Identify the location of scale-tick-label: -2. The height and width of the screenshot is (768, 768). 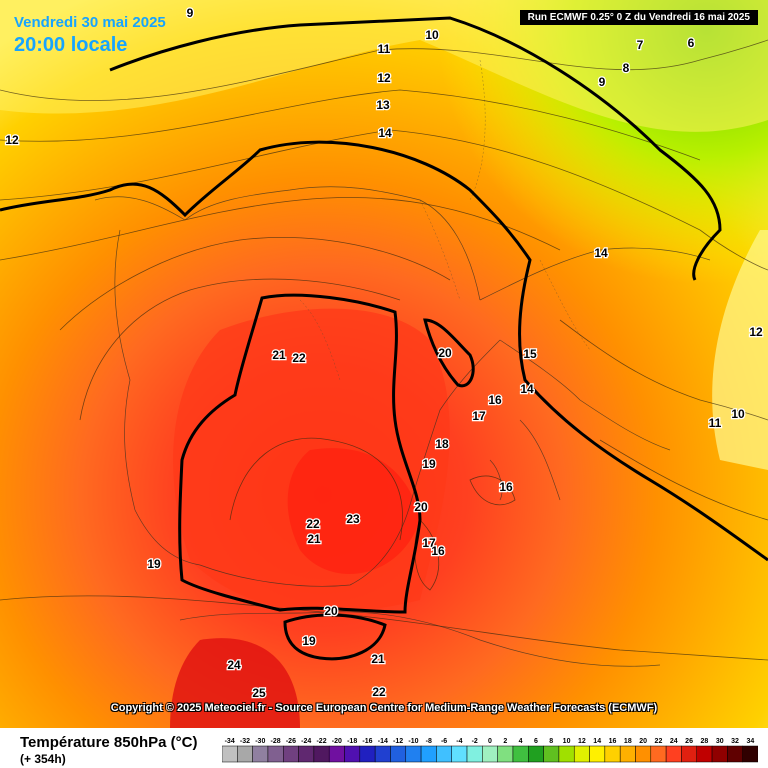
(475, 741).